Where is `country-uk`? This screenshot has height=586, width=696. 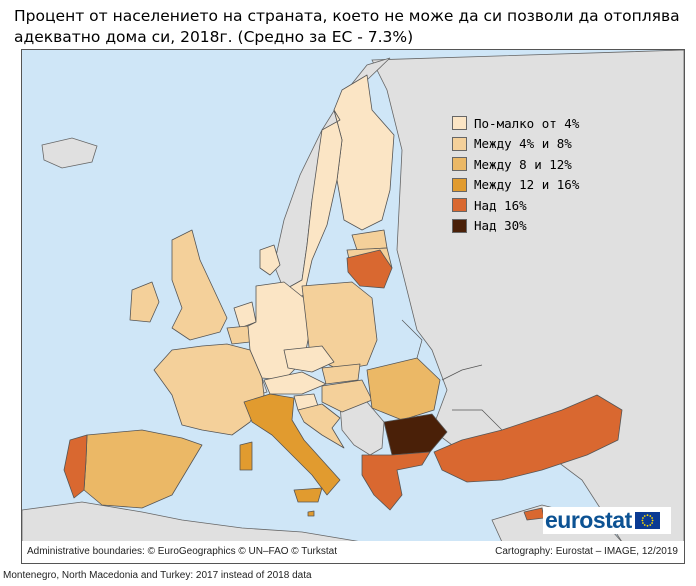
country-uk is located at coordinates (199, 285).